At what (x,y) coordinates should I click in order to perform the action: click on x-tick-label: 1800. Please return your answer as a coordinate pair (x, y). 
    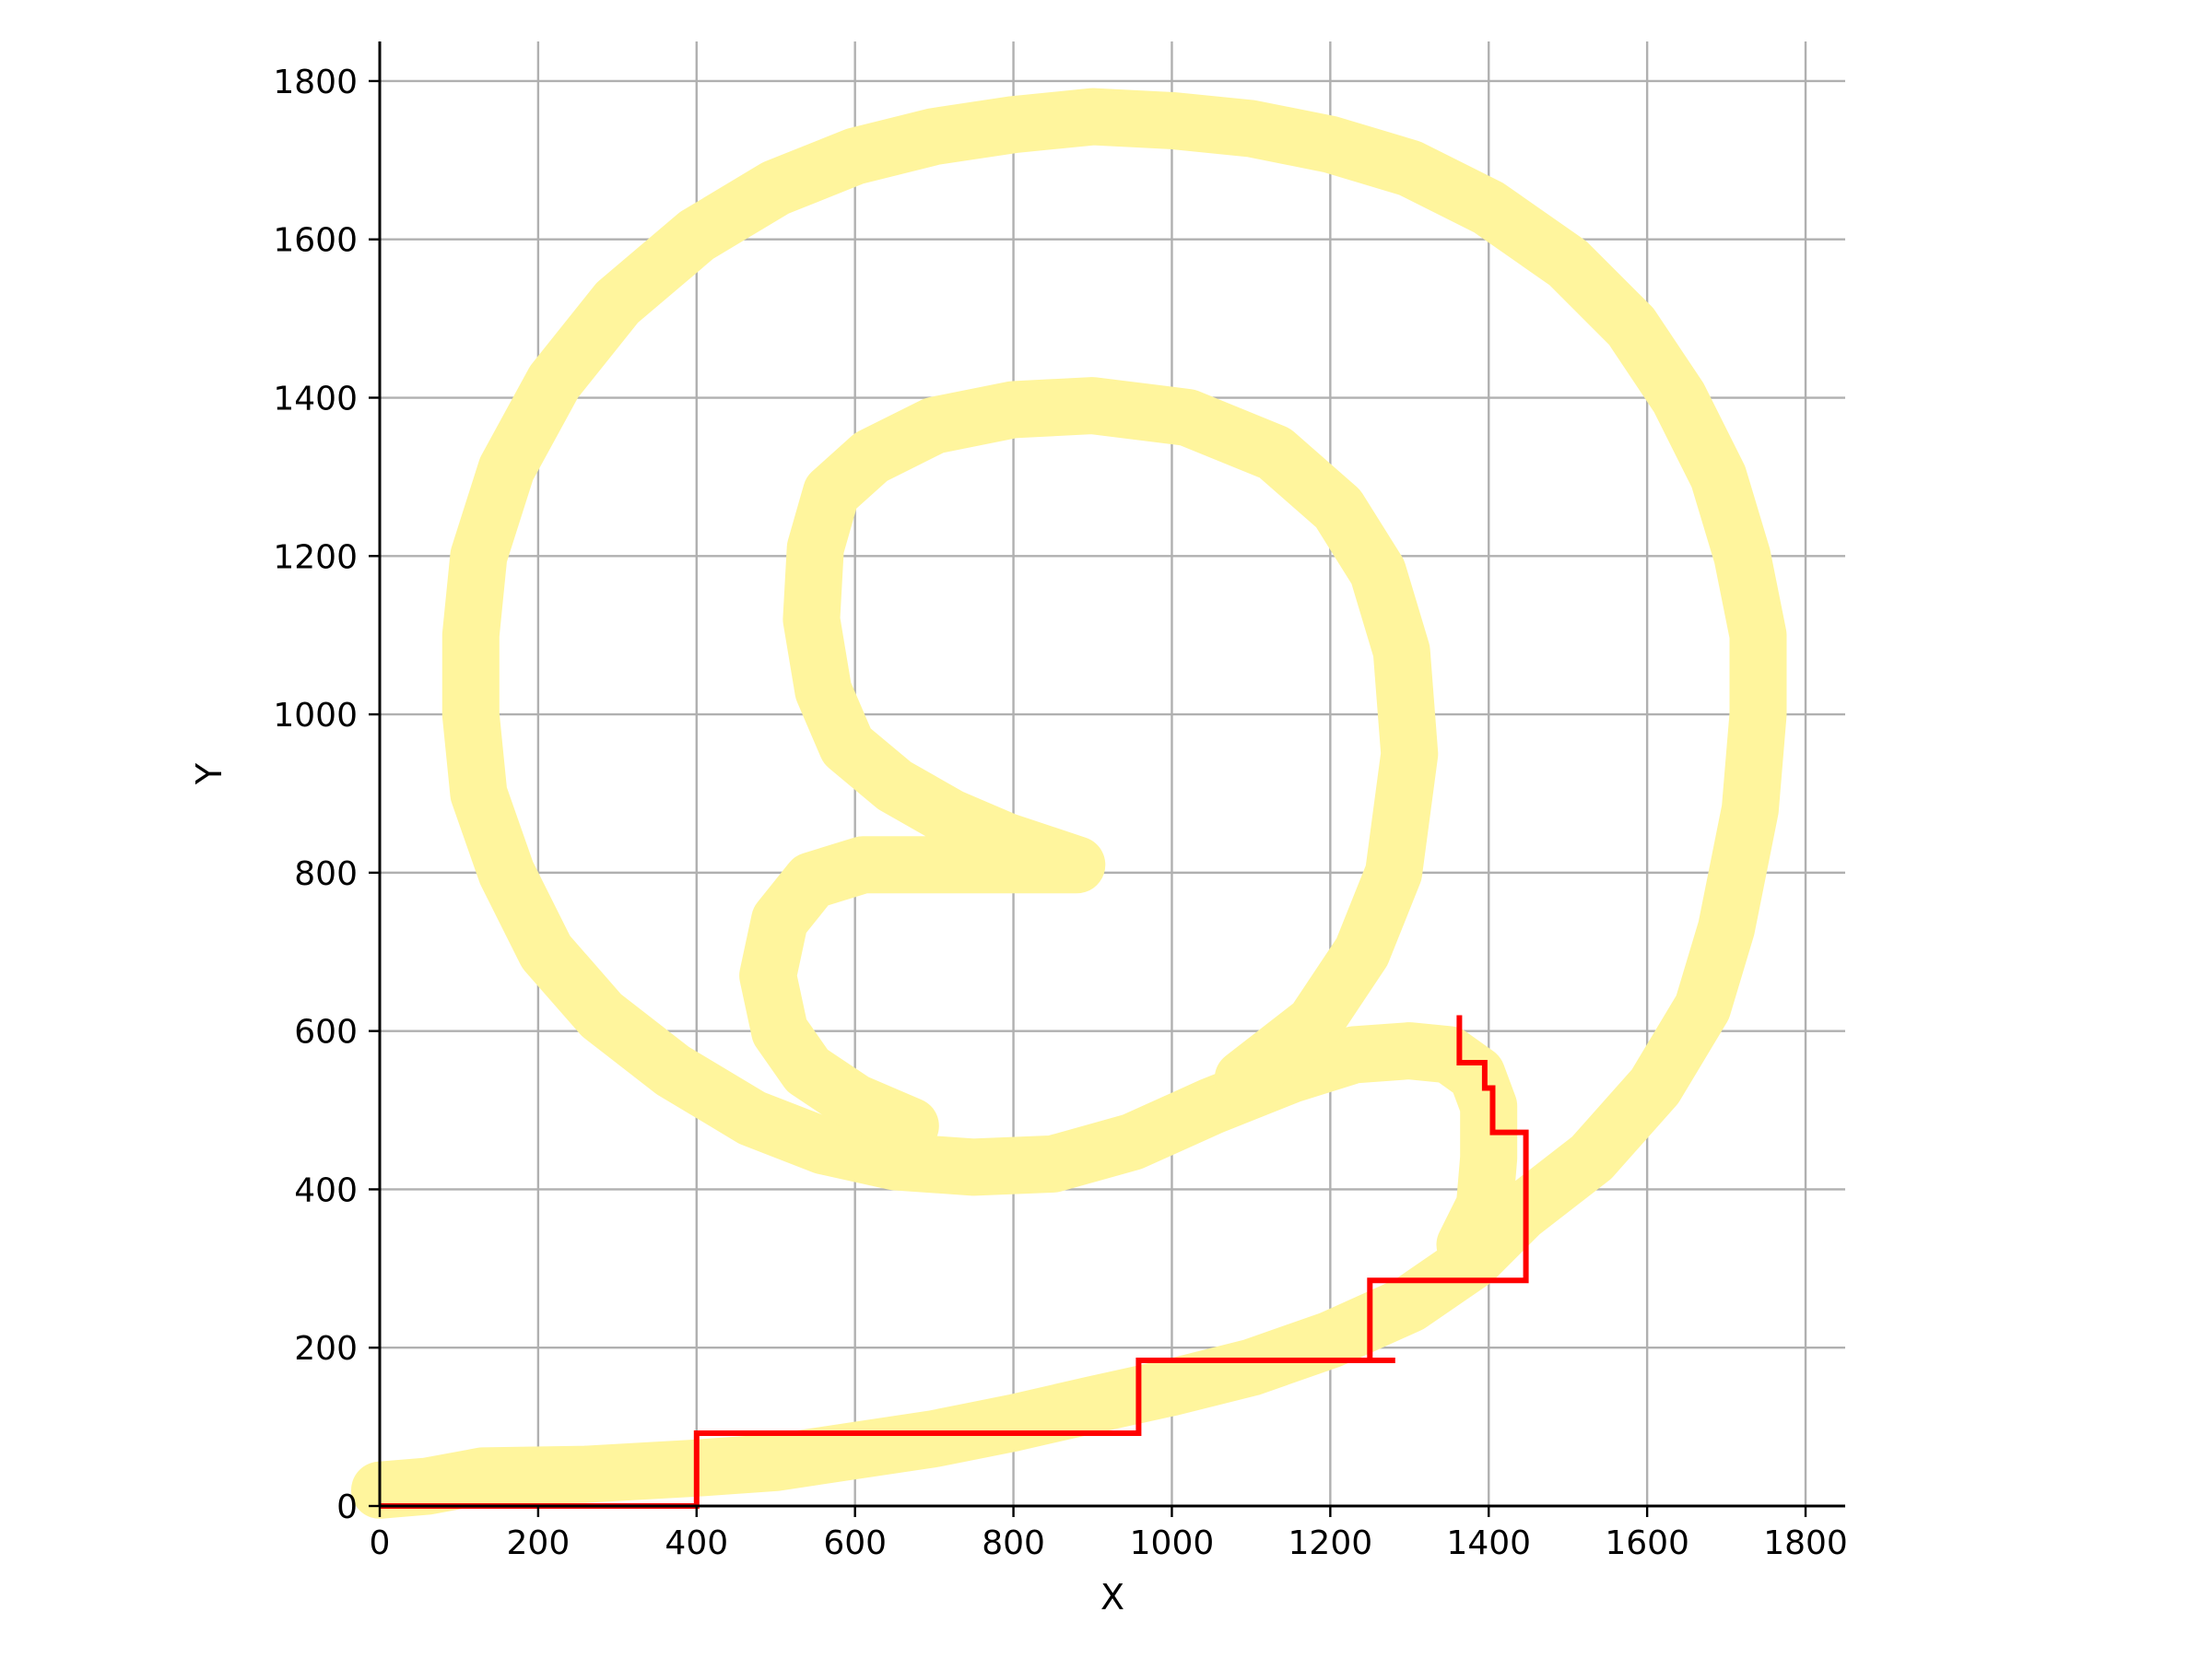
    Looking at the image, I should click on (1805, 1543).